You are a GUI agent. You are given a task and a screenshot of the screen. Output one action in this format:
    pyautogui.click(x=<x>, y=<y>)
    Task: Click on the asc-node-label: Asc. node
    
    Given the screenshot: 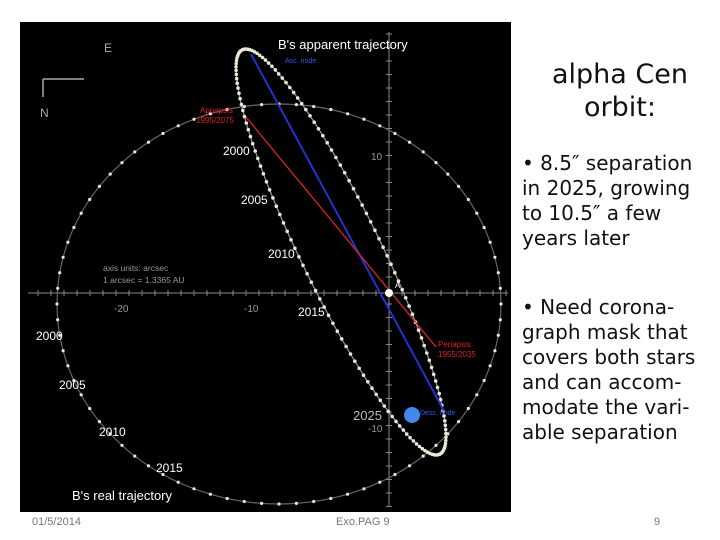 What is the action you would take?
    pyautogui.click(x=300, y=61)
    